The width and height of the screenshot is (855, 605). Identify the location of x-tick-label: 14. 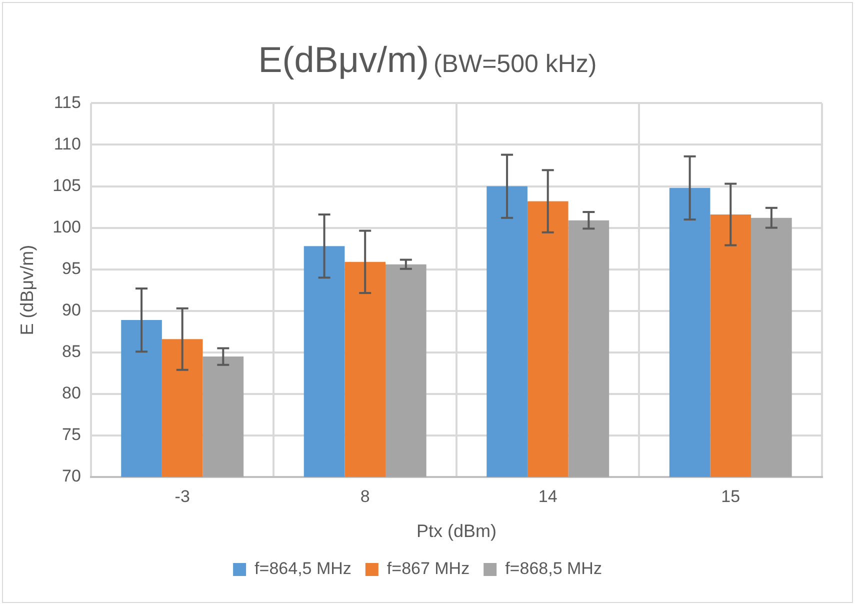
(548, 496).